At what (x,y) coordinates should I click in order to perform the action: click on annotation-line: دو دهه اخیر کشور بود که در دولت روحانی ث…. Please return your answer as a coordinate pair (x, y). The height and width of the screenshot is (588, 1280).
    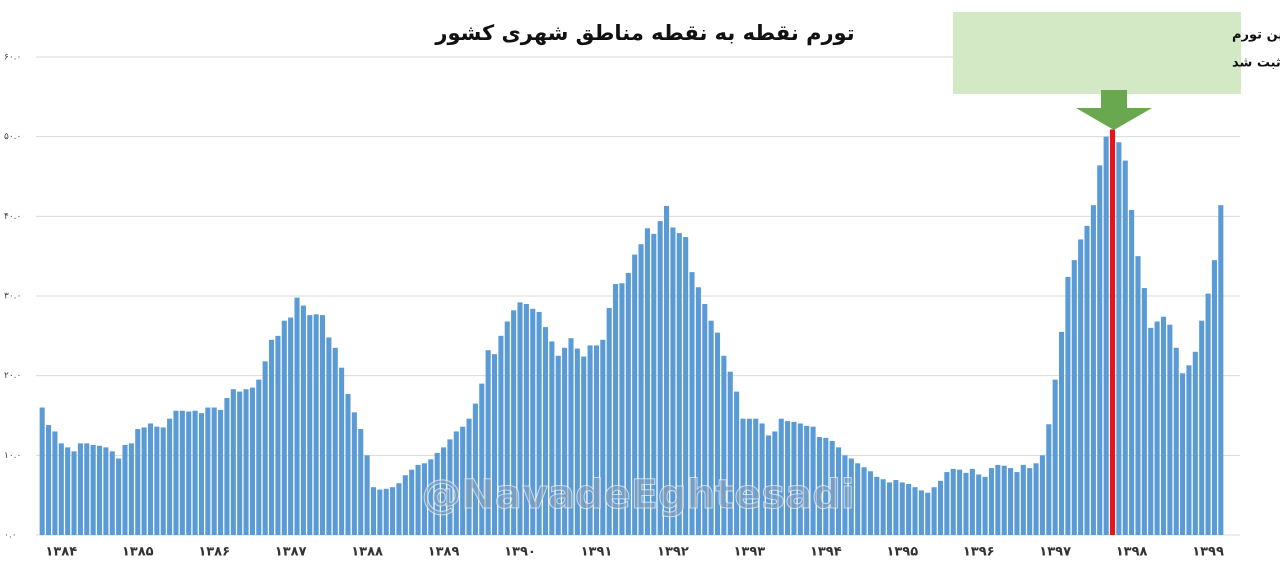
    Looking at the image, I should click on (1256, 63).